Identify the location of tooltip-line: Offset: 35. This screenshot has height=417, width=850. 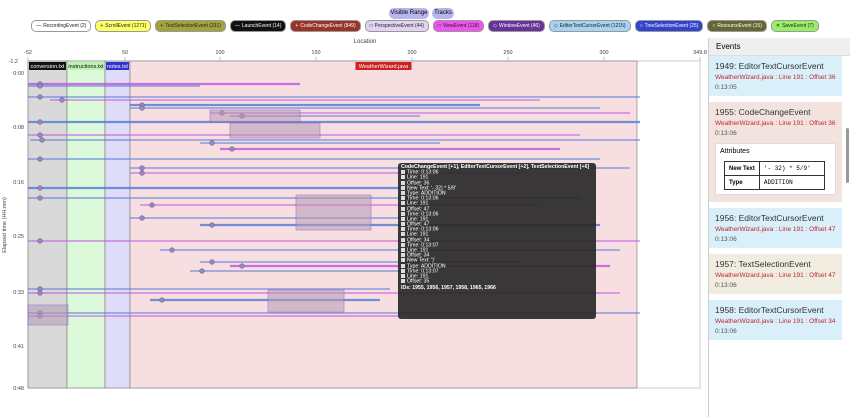
(497, 281).